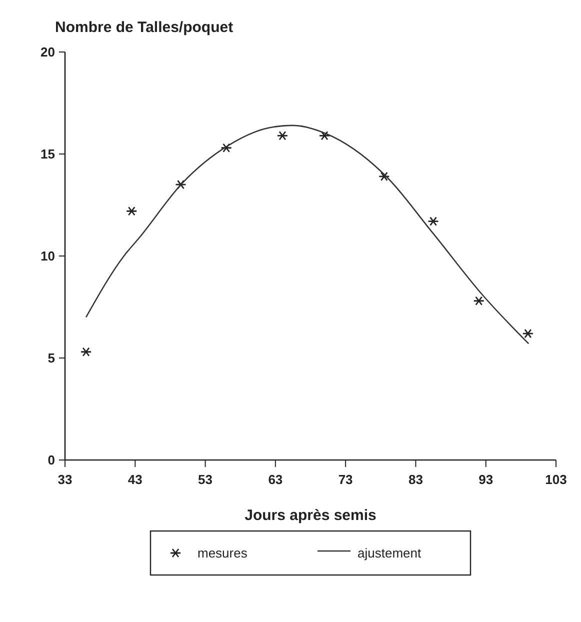 This screenshot has width=581, height=622. Describe the element at coordinates (486, 479) in the screenshot. I see `x-tick-label: 93` at that location.